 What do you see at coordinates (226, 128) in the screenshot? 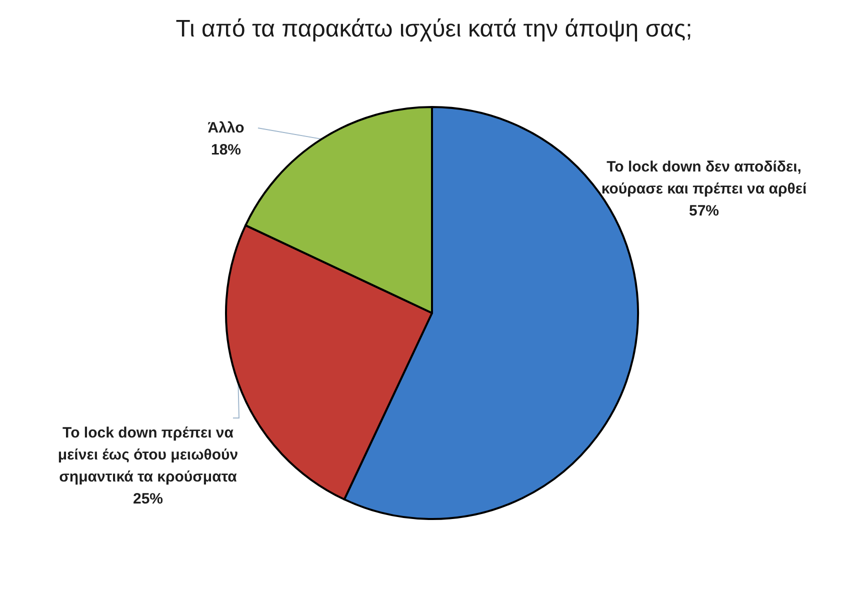
I see `slice-label: Άλλο` at bounding box center [226, 128].